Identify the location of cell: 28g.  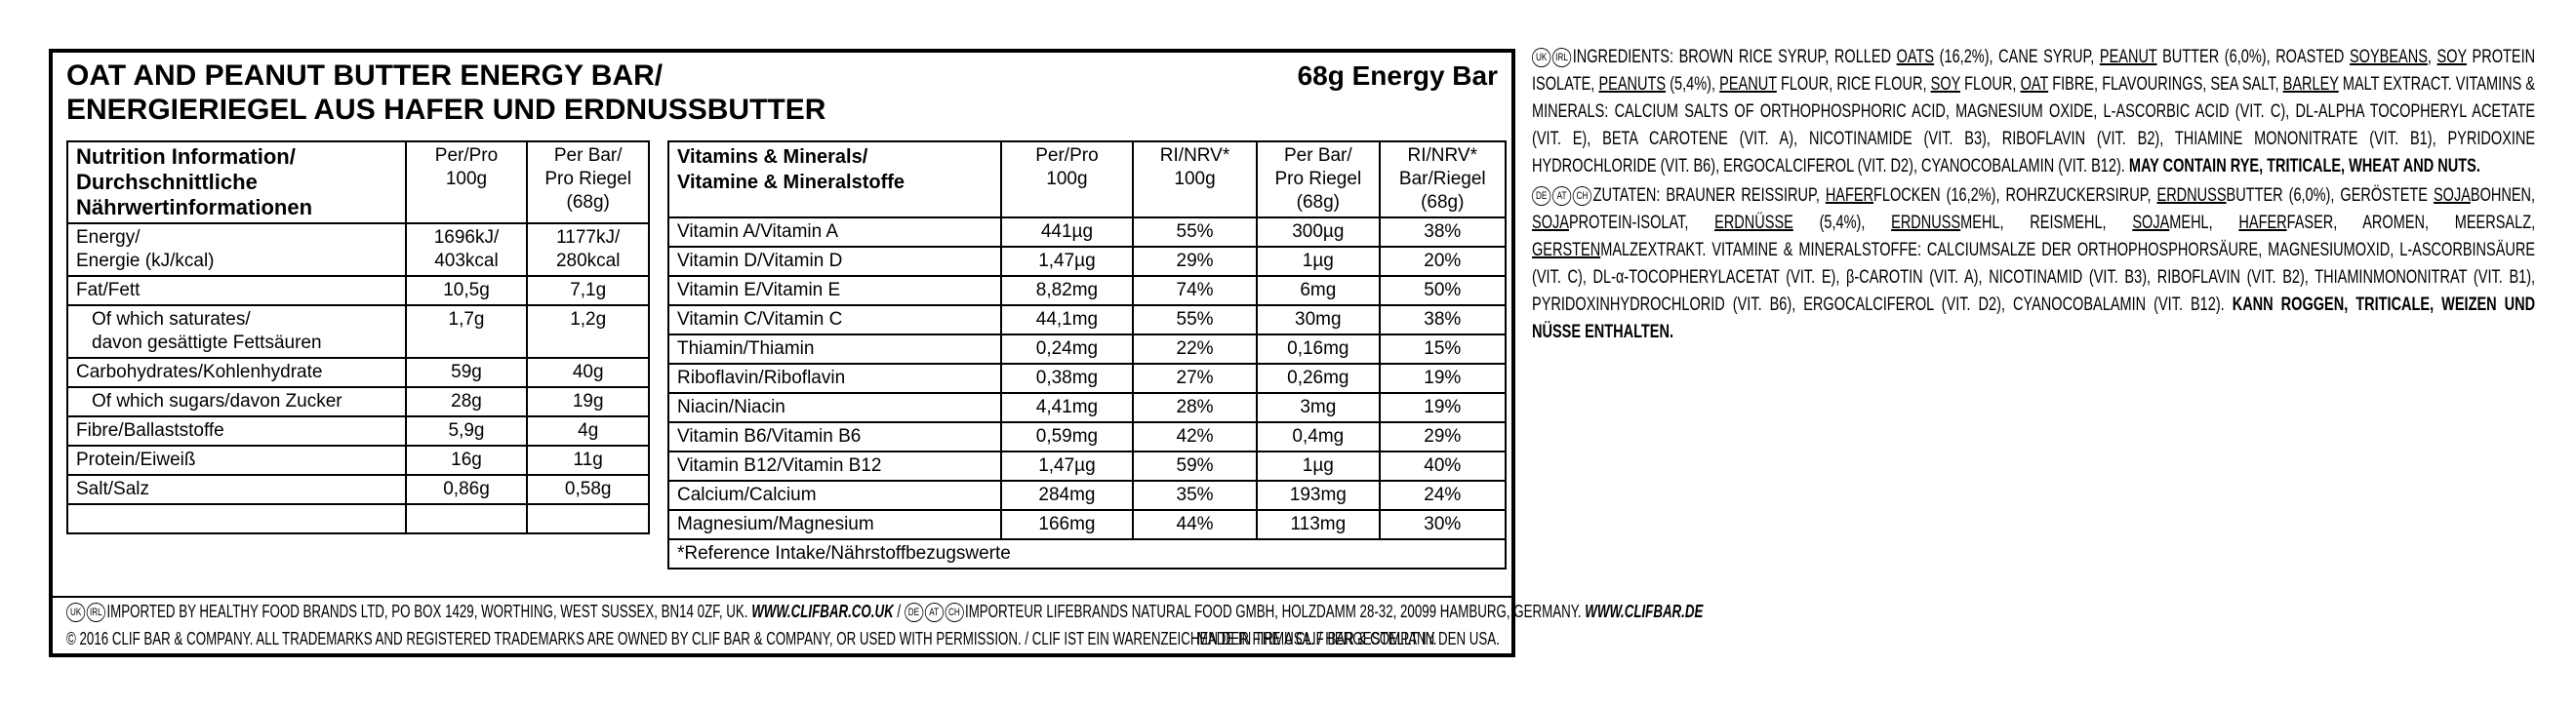
(466, 401).